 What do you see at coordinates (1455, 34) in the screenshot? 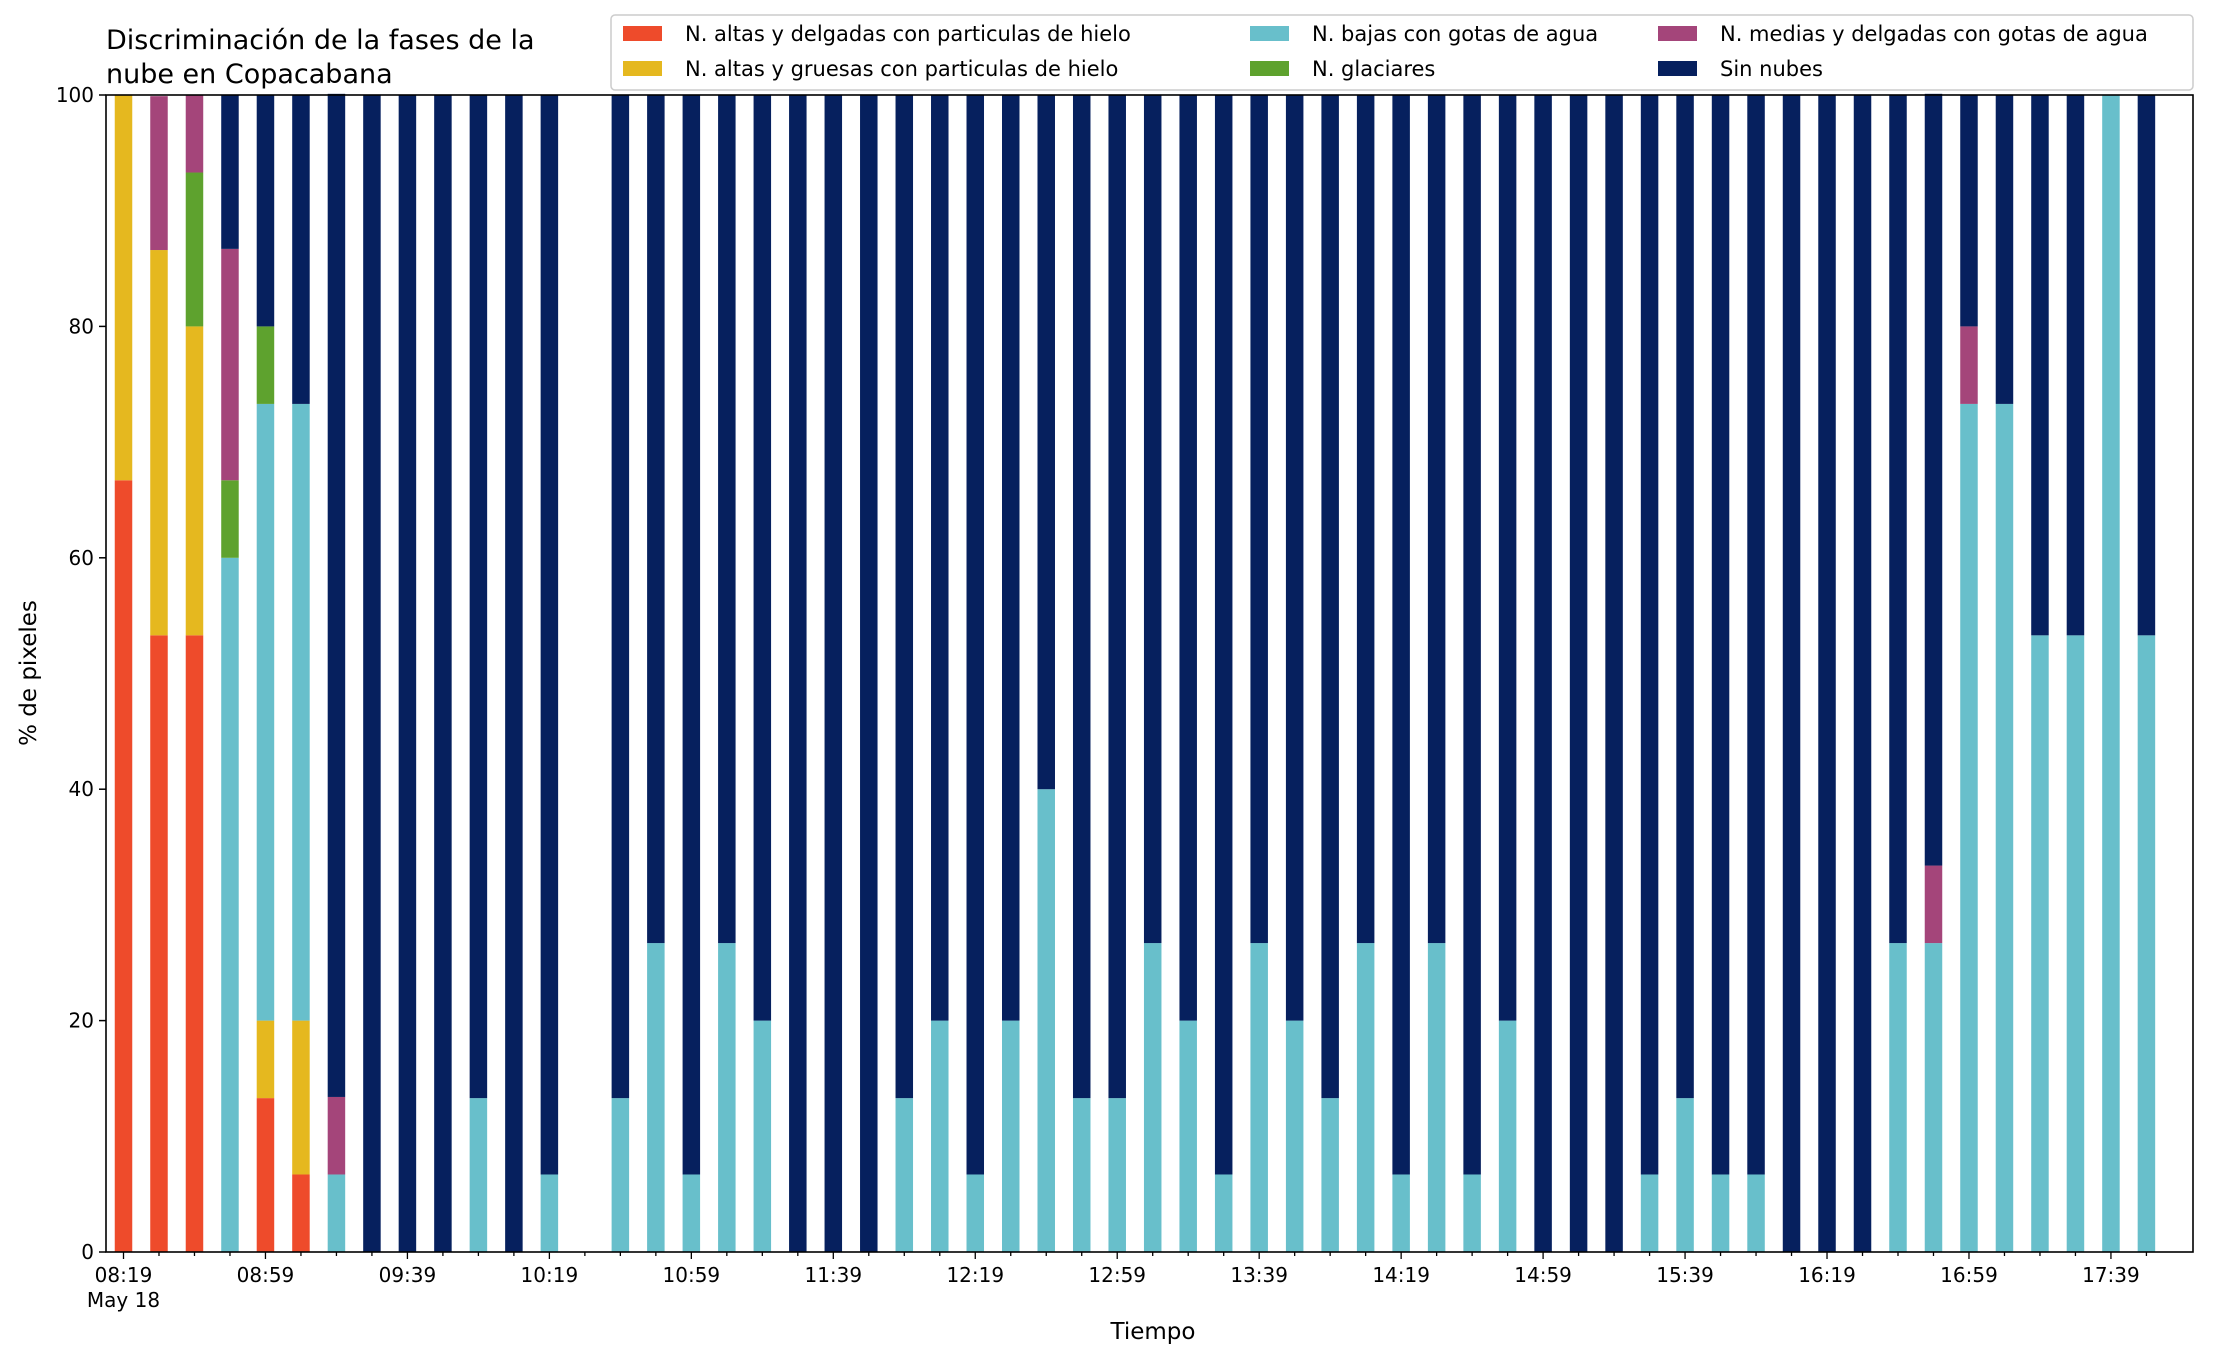
I see `legend-label: N. bajas con gotas de agua` at bounding box center [1455, 34].